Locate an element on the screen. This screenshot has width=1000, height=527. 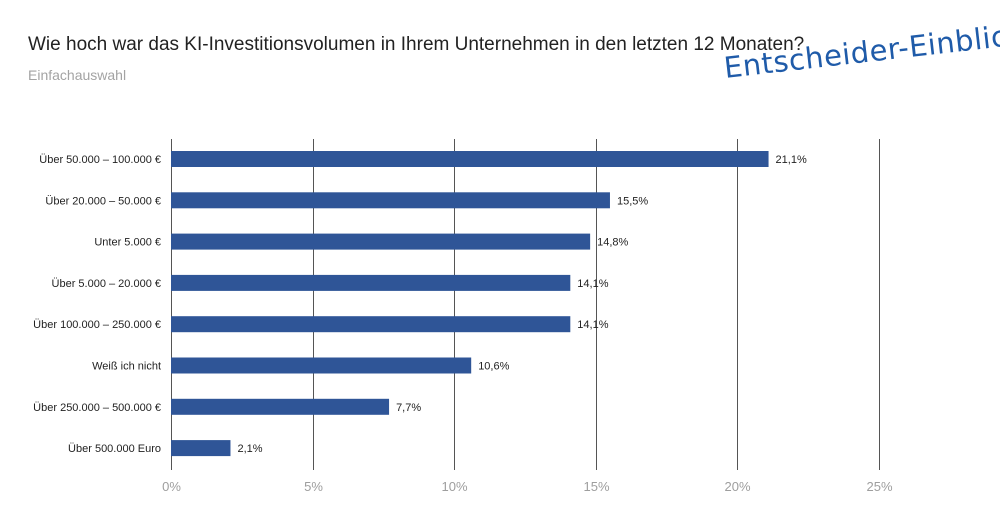
data-label: 21,1% is located at coordinates (791, 160).